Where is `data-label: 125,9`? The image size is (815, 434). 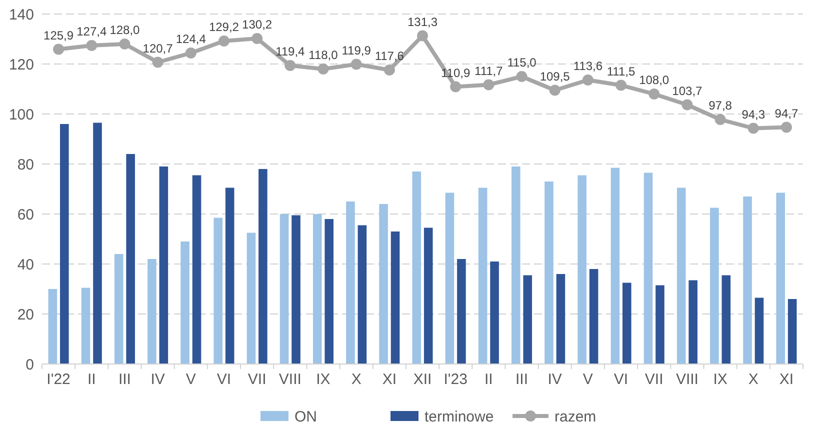 data-label: 125,9 is located at coordinates (59, 35).